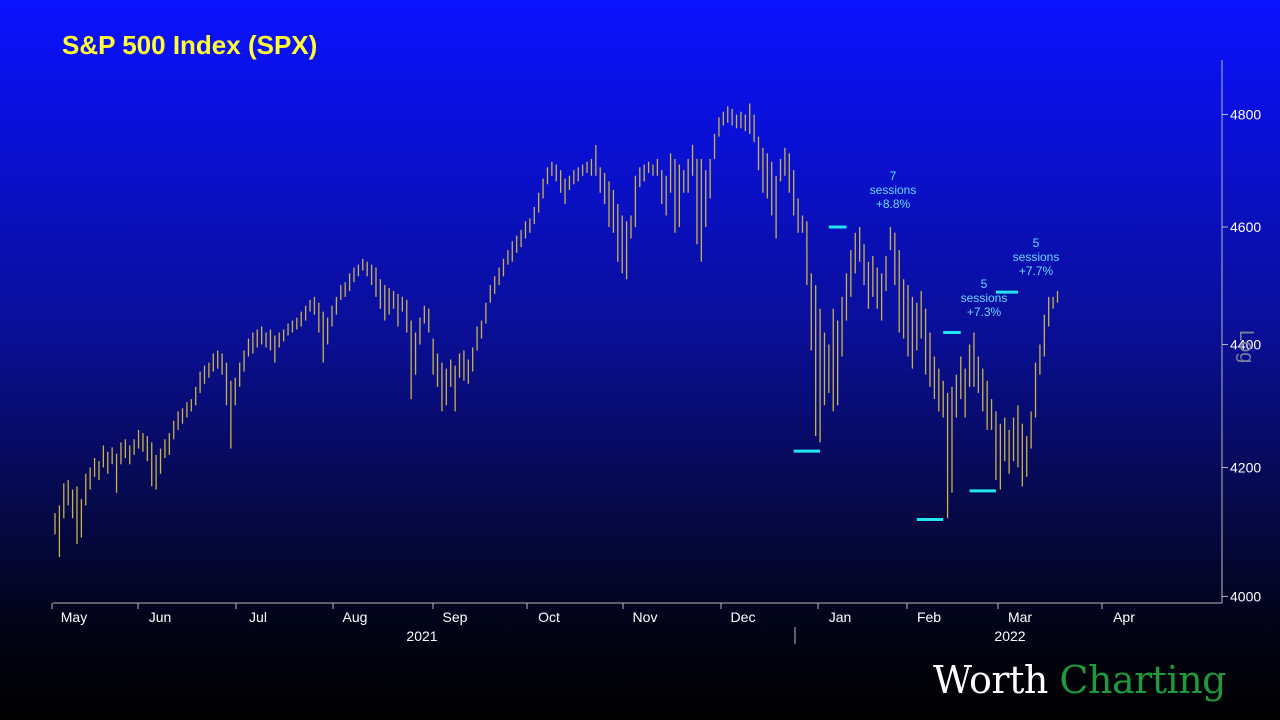 The image size is (1280, 720). I want to click on worth-charting-logo: Worth Charting, so click(1079, 680).